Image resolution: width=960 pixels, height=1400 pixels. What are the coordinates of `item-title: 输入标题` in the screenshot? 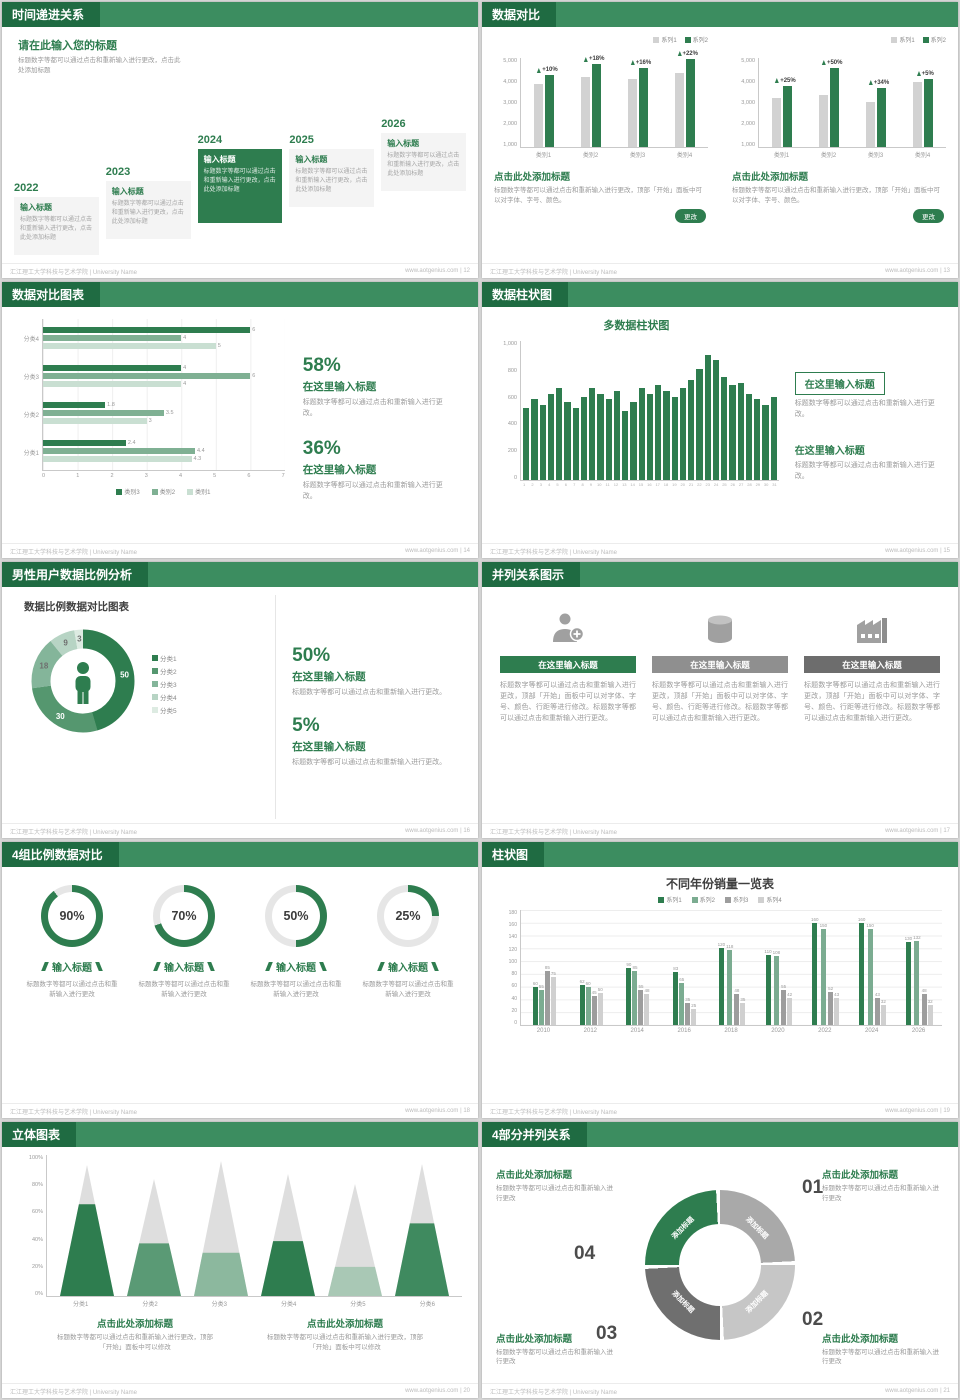 It's located at (72, 968).